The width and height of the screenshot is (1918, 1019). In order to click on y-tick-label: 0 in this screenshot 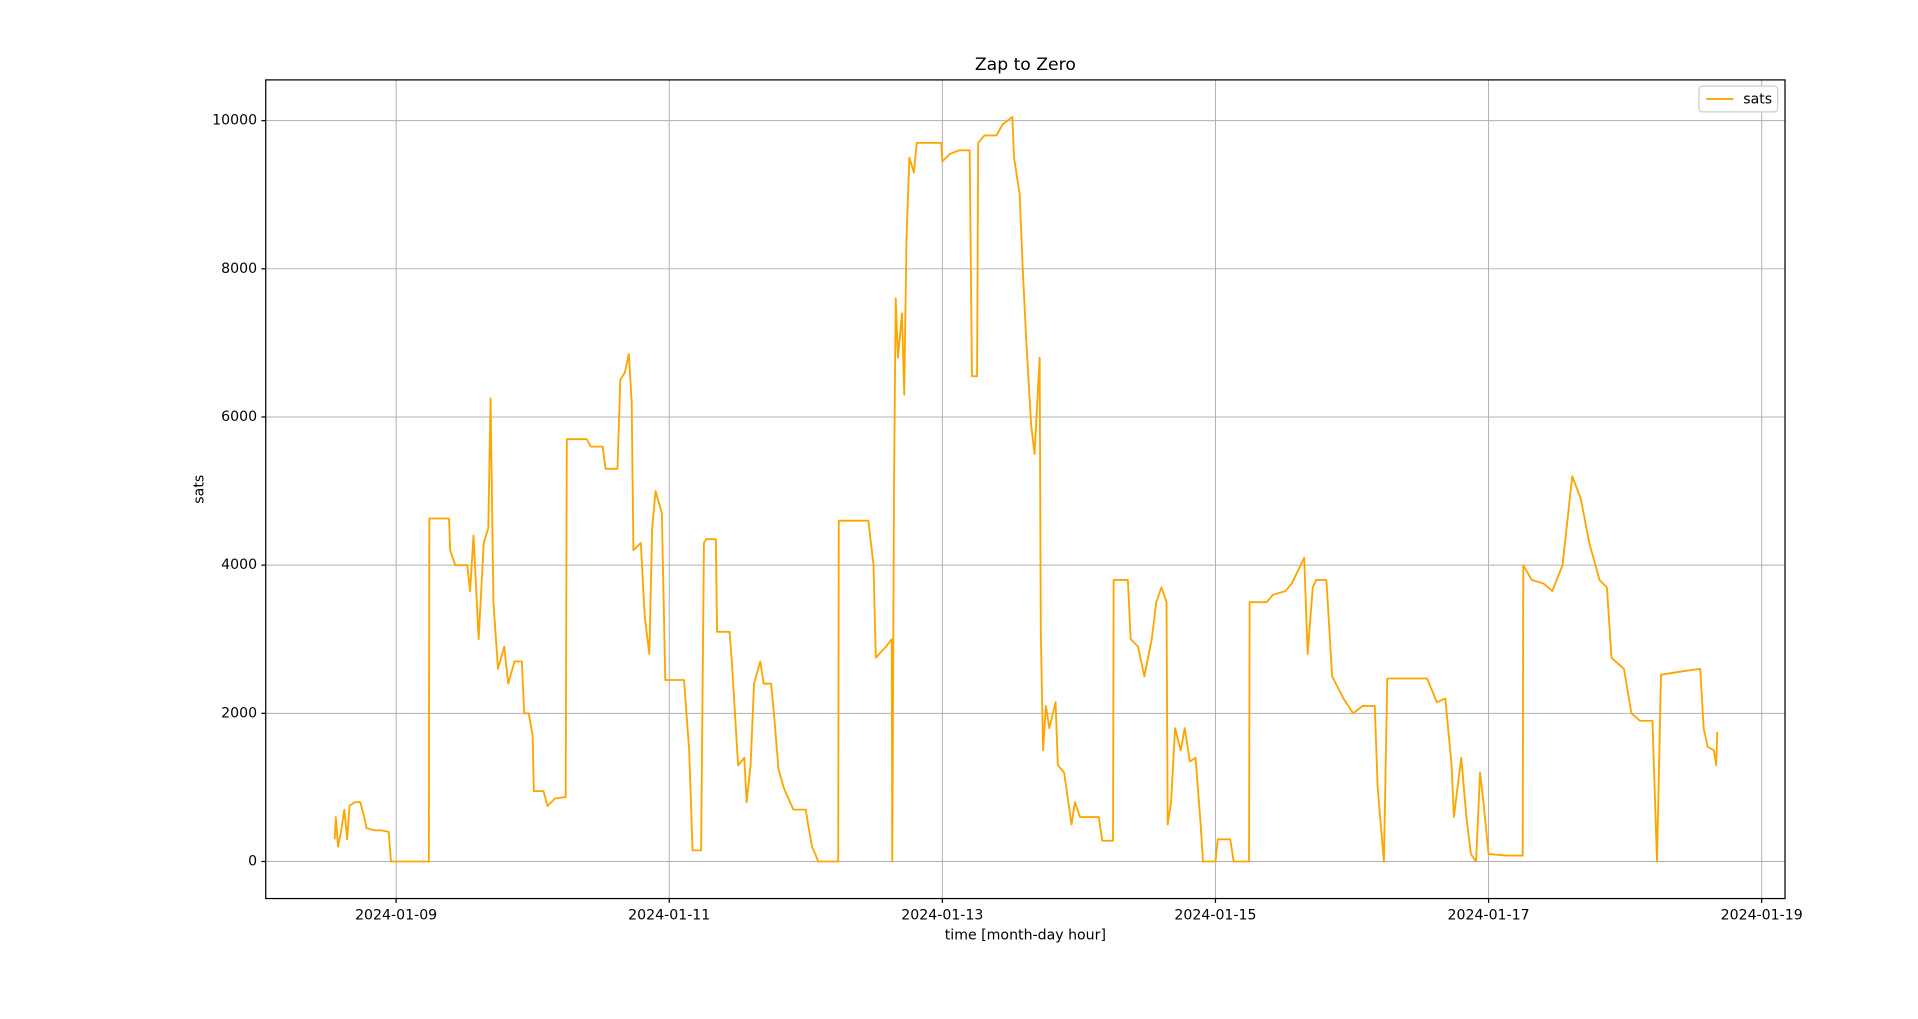, I will do `click(252, 861)`.